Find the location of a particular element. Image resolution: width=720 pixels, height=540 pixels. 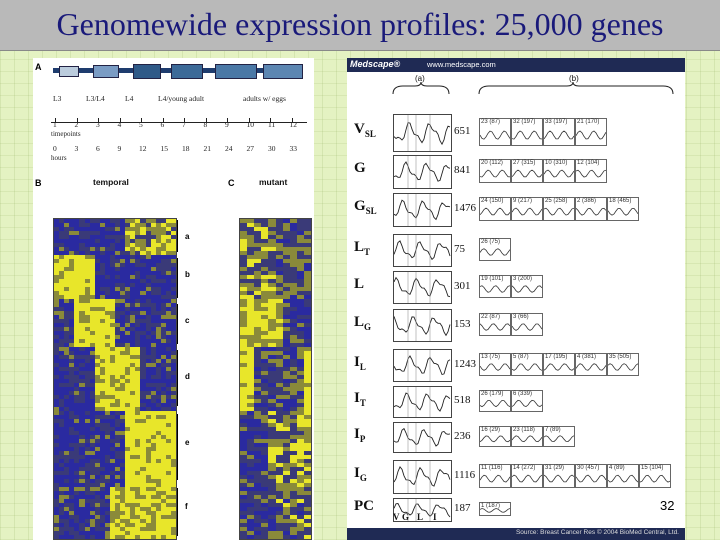

subcluster-plot: 30 (457) is located at coordinates (591, 476).